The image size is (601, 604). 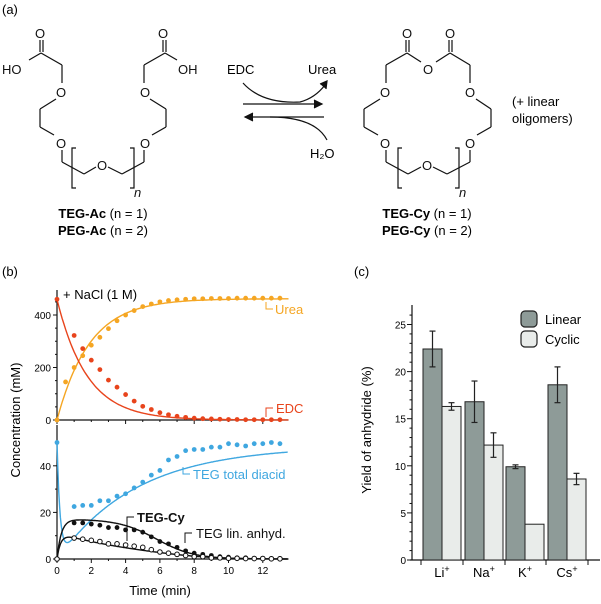 What do you see at coordinates (10, 9) in the screenshot?
I see `panel-a-label: (a)` at bounding box center [10, 9].